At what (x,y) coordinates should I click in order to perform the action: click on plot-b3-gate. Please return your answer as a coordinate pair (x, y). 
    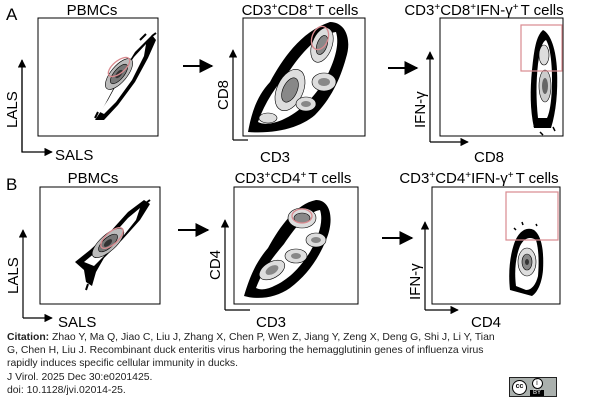
    Looking at the image, I should click on (532, 216).